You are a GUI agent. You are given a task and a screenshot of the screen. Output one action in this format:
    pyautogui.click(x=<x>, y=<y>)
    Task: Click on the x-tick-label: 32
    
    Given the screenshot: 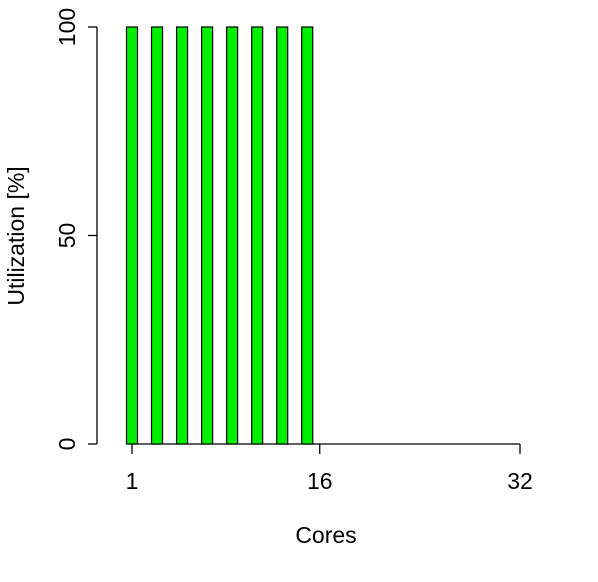 What is the action you would take?
    pyautogui.click(x=520, y=481)
    